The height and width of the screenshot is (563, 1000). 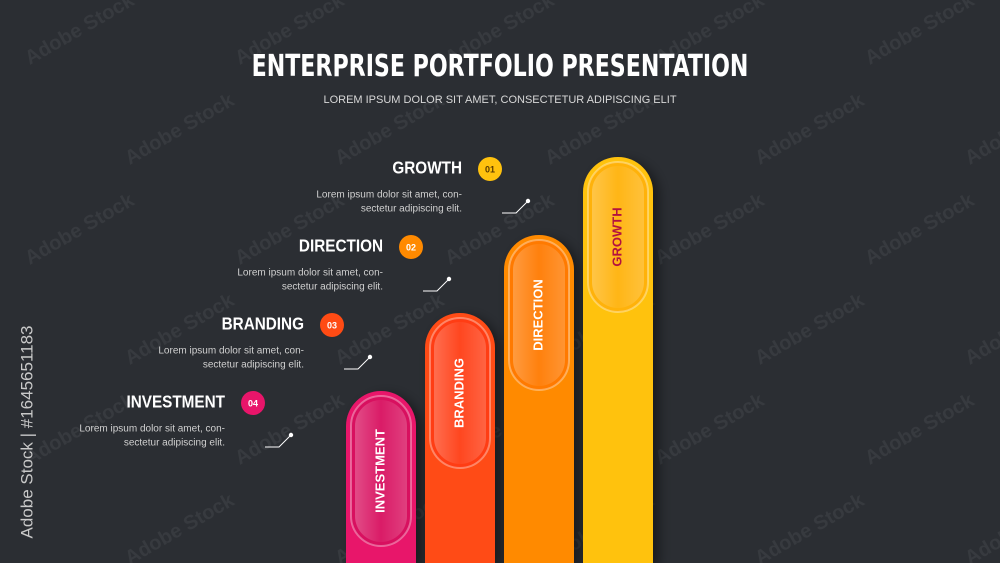 I want to click on badge-number: 02, so click(x=411, y=247).